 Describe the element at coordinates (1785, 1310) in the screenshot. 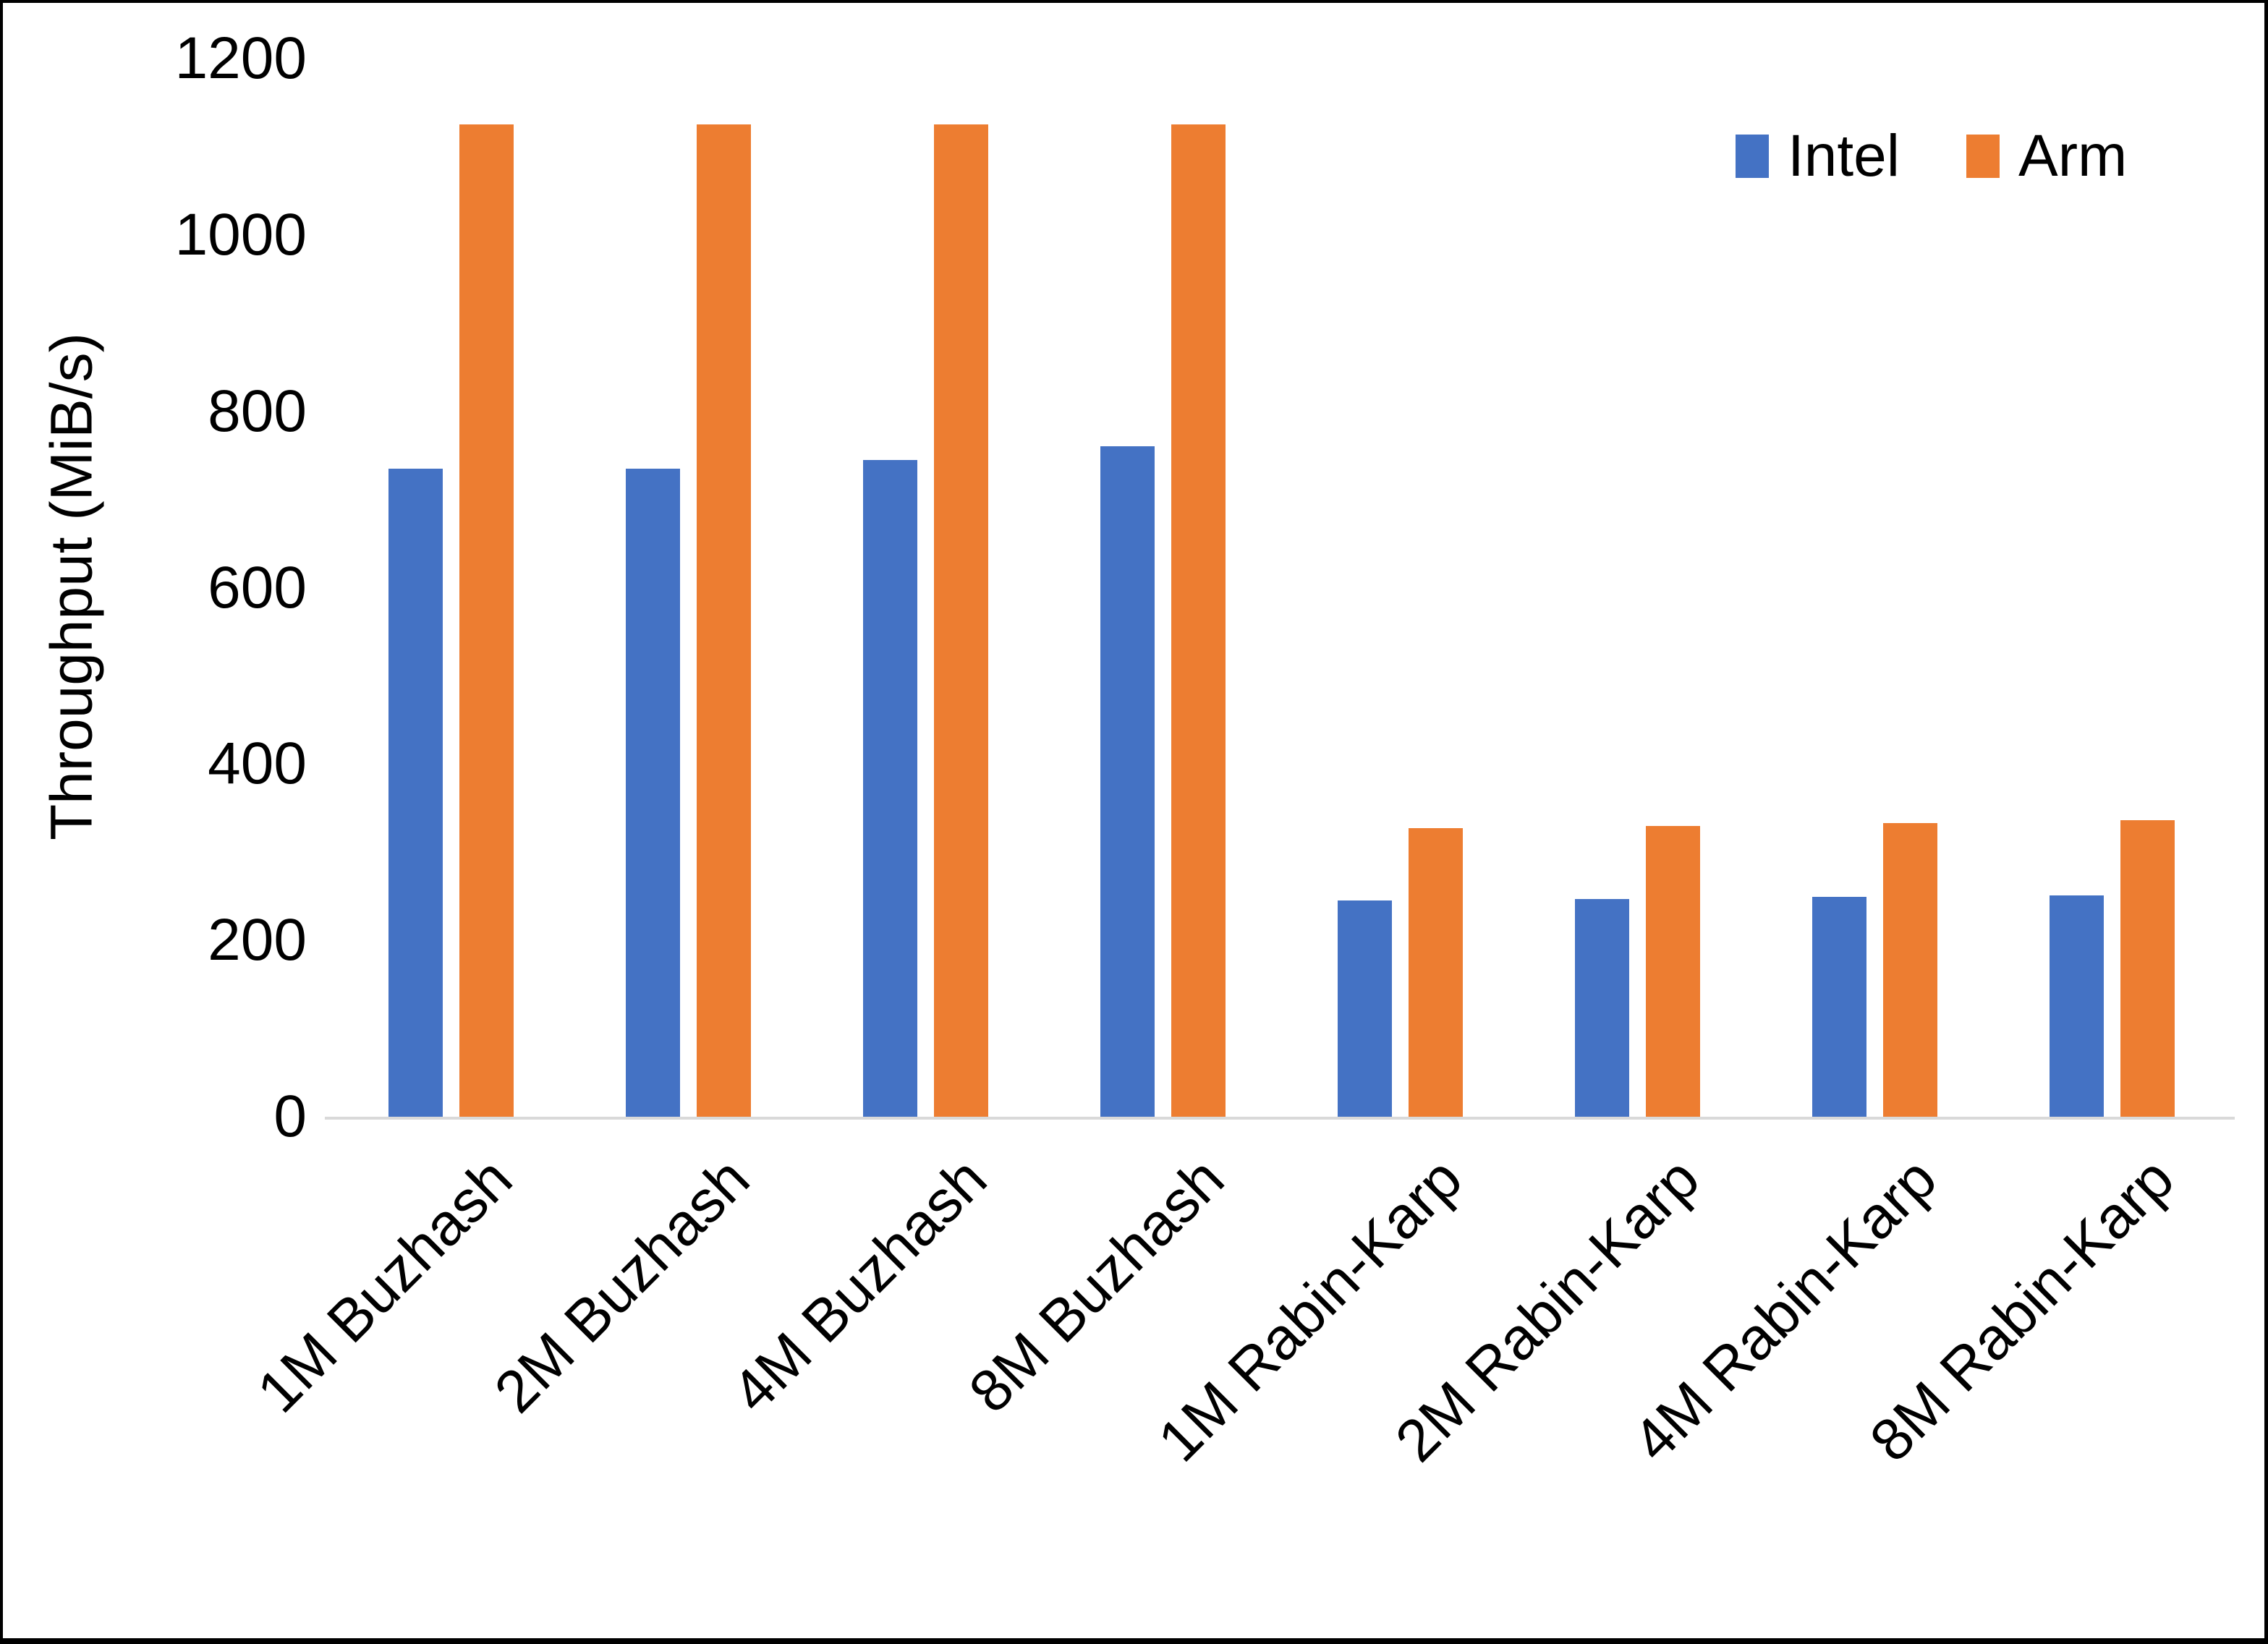

I see `x-label-4m-rabin-karp: 4M Rabin-Karp` at that location.